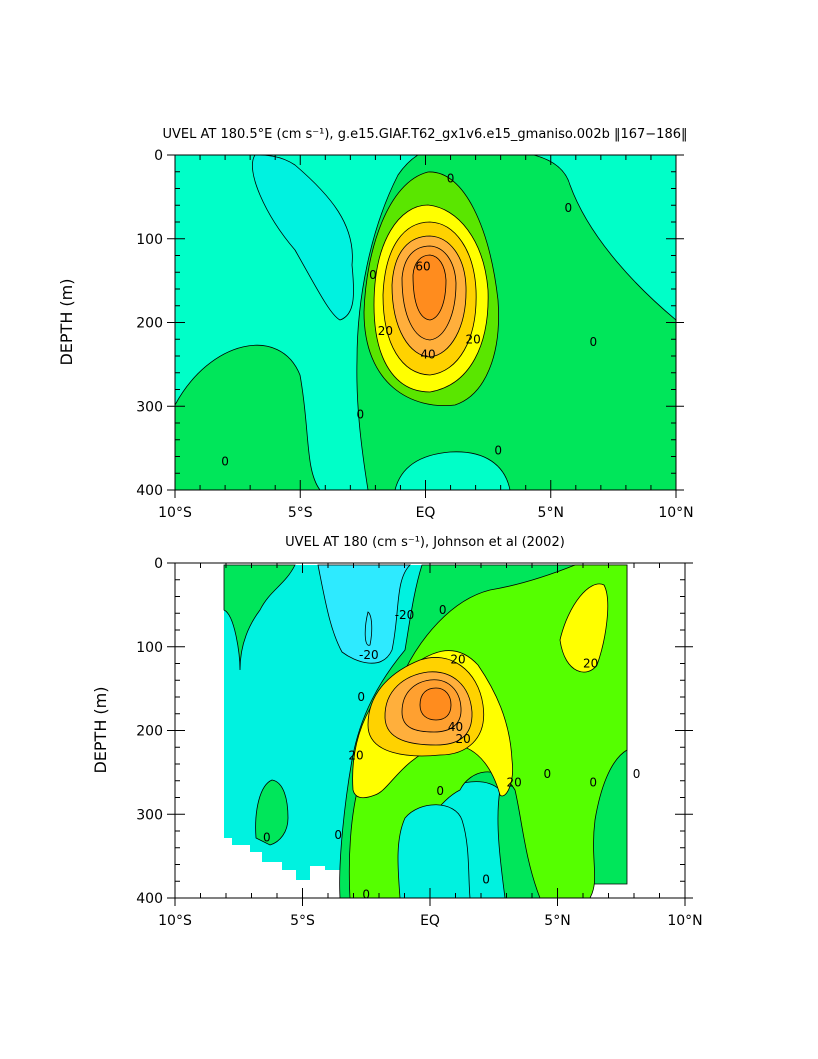  Describe the element at coordinates (409, 319) in the screenshot. I see `panel-1-contour-labels: 60 40 20 20 0 0 0 0 0 0 0` at that location.